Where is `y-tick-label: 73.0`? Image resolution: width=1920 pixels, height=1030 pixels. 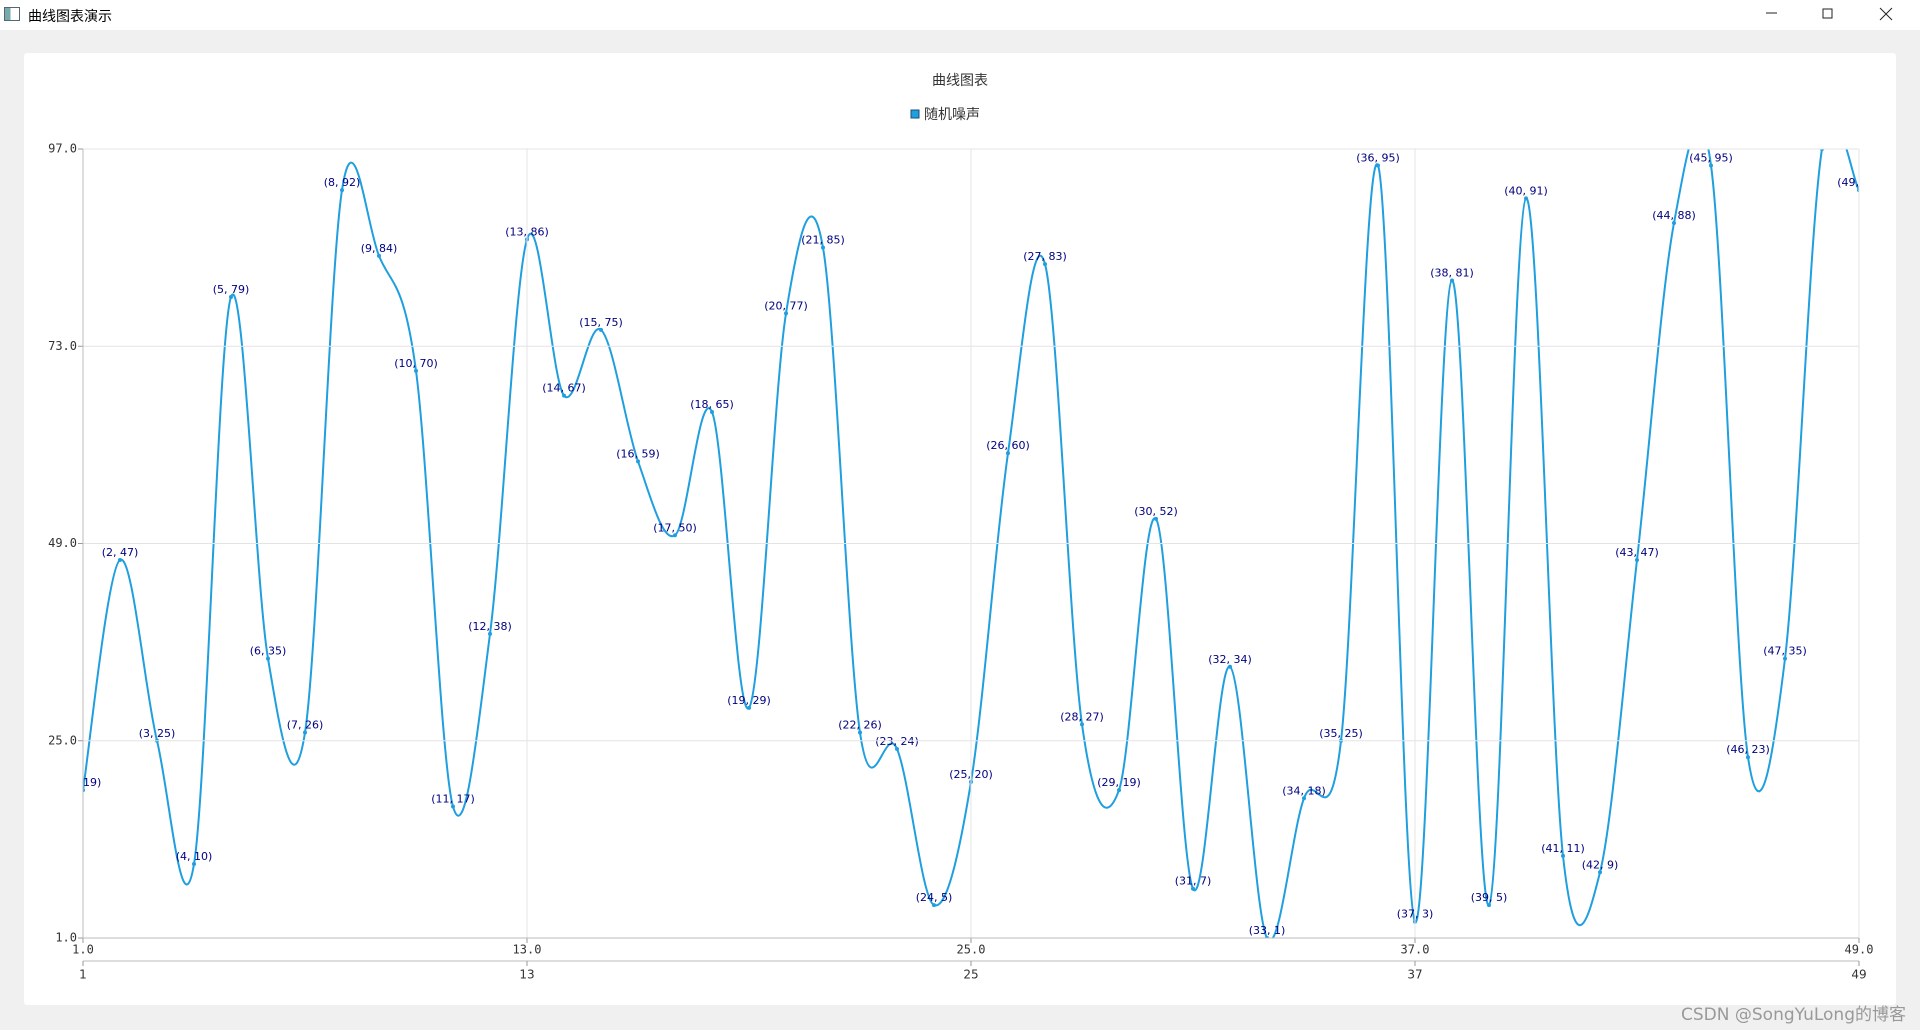
y-tick-label: 73.0 is located at coordinates (62, 346).